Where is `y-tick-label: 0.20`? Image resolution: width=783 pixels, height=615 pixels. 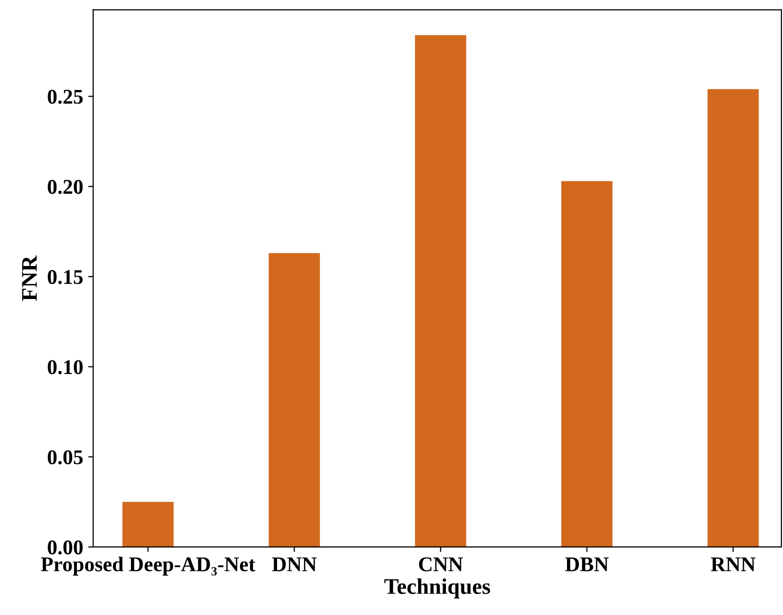
y-tick-label: 0.20 is located at coordinates (65, 187).